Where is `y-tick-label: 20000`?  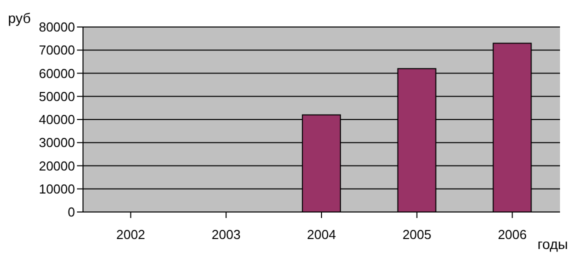 y-tick-label: 20000 is located at coordinates (56, 166).